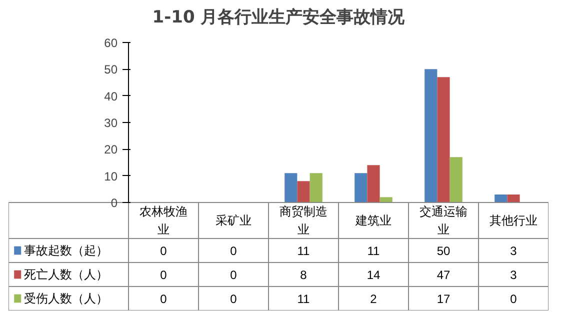  What do you see at coordinates (443, 275) in the screenshot?
I see `data-label: 47` at bounding box center [443, 275].